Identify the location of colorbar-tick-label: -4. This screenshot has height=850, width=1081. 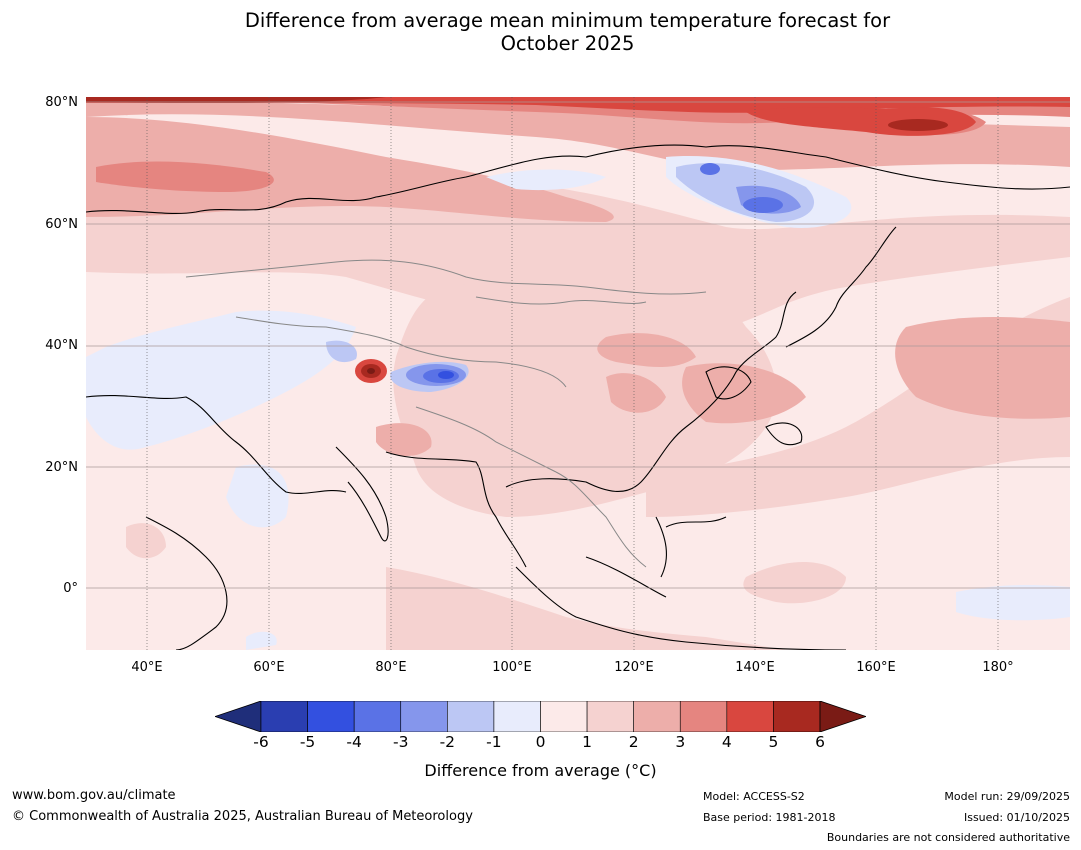
(354, 742).